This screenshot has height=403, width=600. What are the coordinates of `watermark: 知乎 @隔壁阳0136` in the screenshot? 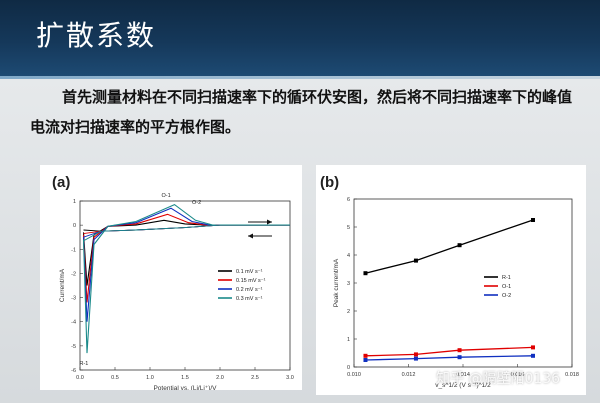 It's located at (498, 379).